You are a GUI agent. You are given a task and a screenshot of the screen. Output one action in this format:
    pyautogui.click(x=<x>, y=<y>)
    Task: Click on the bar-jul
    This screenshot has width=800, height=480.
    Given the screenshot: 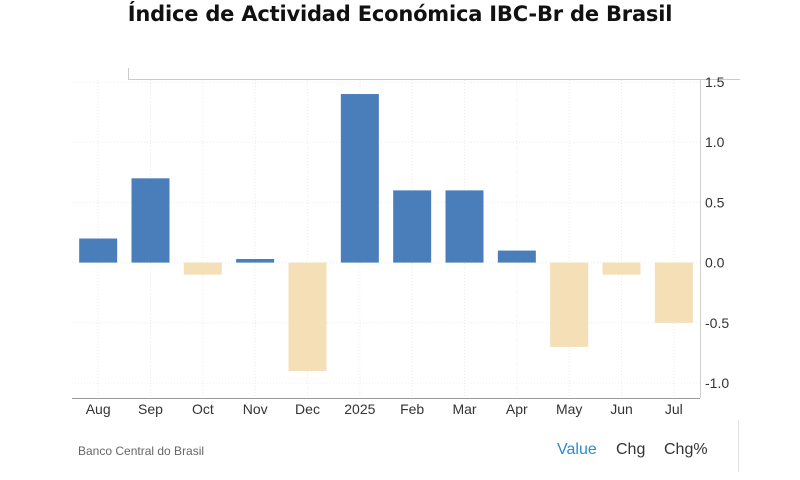 What is the action you would take?
    pyautogui.click(x=673, y=292)
    